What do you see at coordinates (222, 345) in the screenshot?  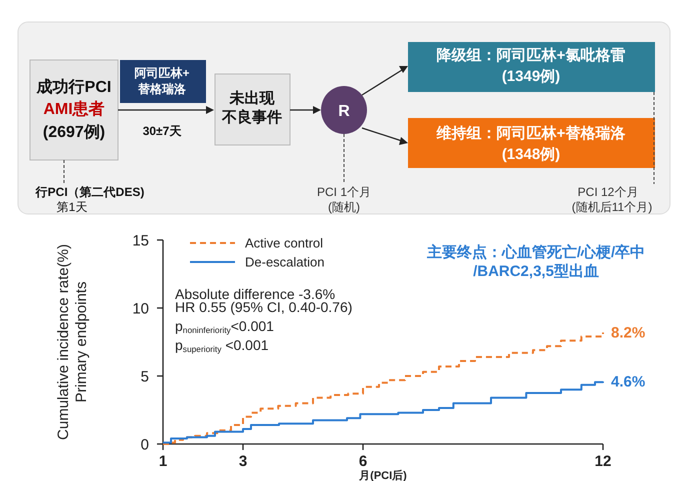 I see `annotation: p$_{superiority}$ <0.001` at bounding box center [222, 345].